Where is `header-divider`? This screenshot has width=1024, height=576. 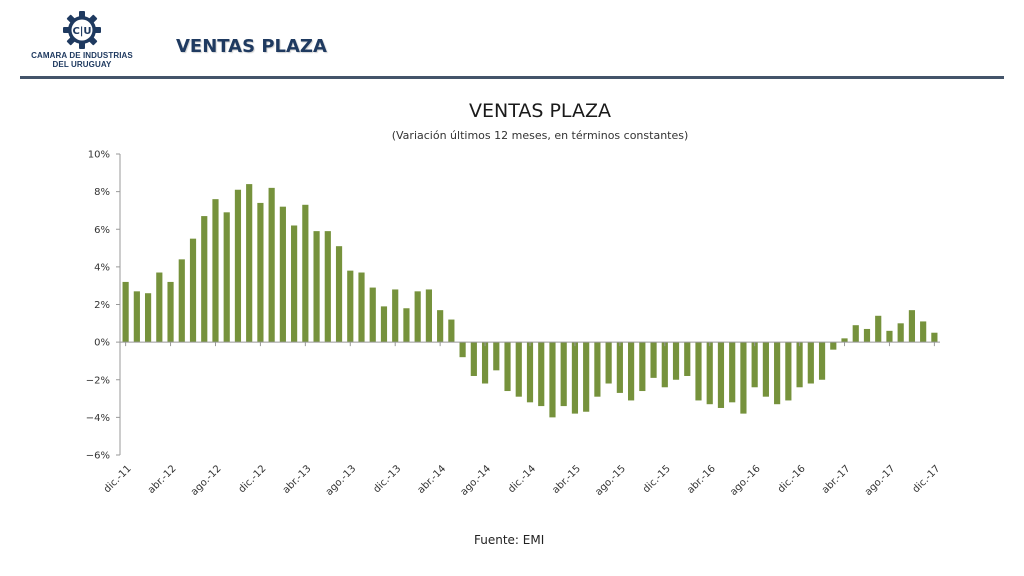
header-divider is located at coordinates (512, 77).